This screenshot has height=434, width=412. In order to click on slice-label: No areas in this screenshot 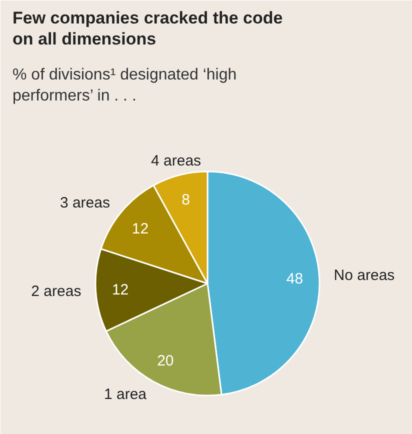, I will do `click(364, 275)`.